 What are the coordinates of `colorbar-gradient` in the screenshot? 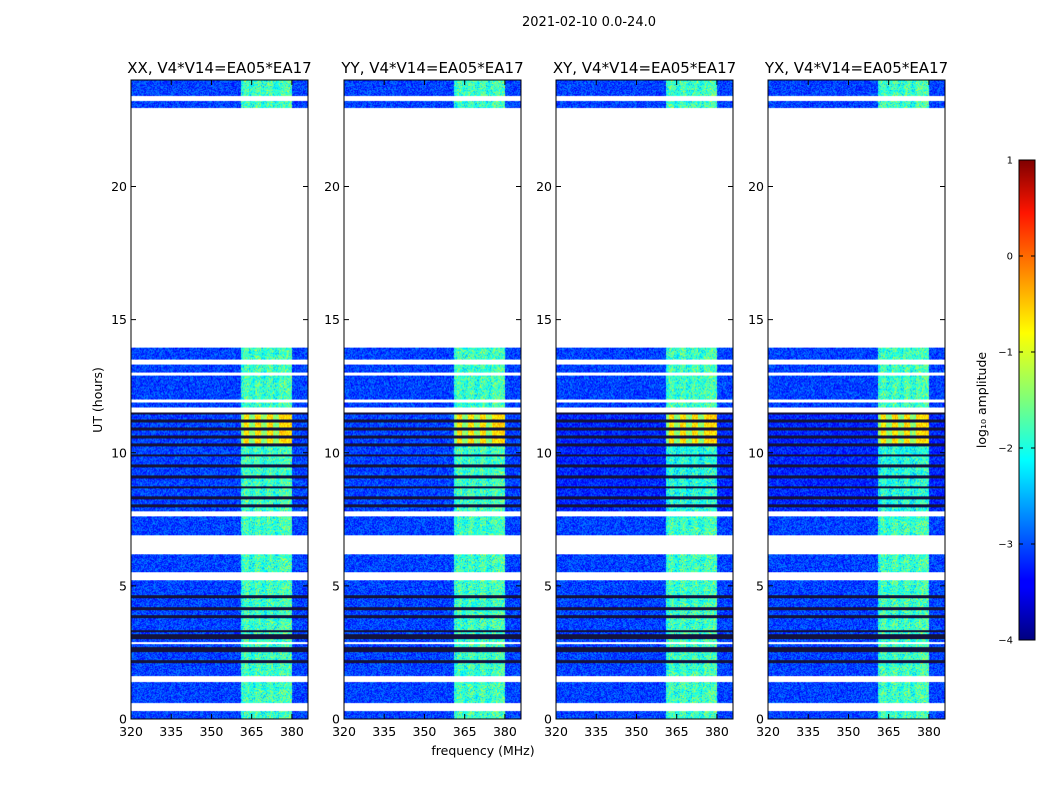 It's located at (1027, 400).